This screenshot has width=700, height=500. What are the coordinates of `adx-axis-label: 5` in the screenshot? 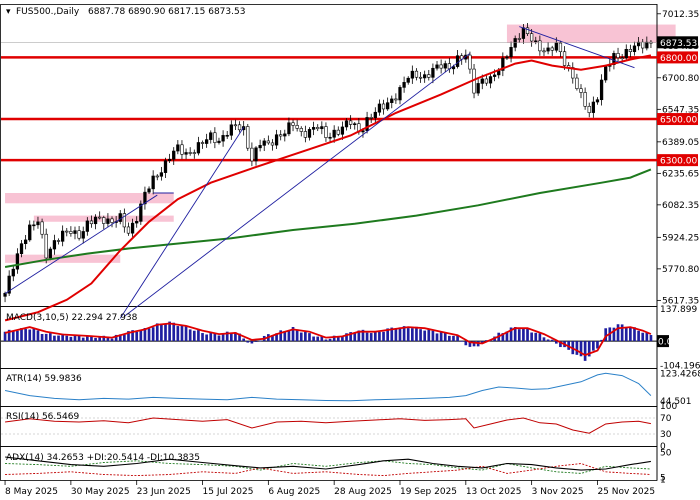 It's located at (663, 478).